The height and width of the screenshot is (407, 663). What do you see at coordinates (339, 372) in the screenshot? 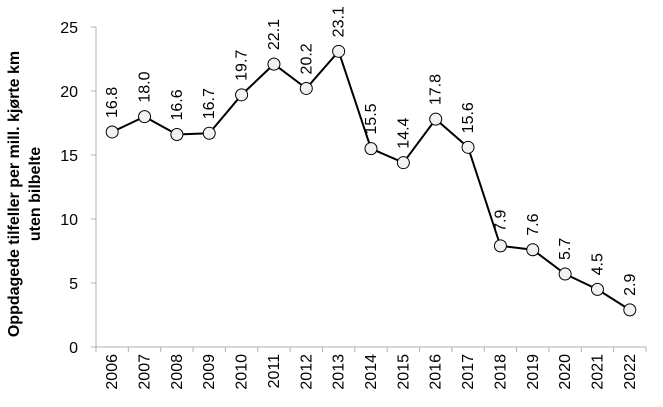
I see `x-tick-label: 2013` at bounding box center [339, 372].